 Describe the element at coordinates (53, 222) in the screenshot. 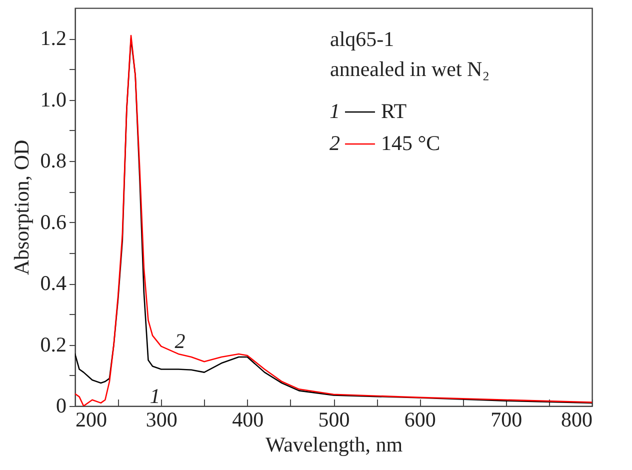

I see `y-tick-label: 0.6` at that location.